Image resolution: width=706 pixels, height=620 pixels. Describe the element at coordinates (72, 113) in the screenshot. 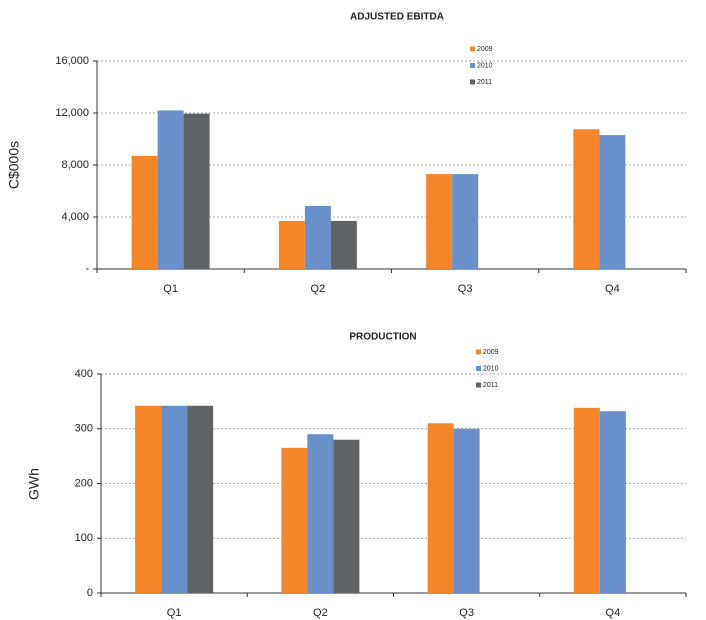

I see `y-tick-label: 12,000` at that location.